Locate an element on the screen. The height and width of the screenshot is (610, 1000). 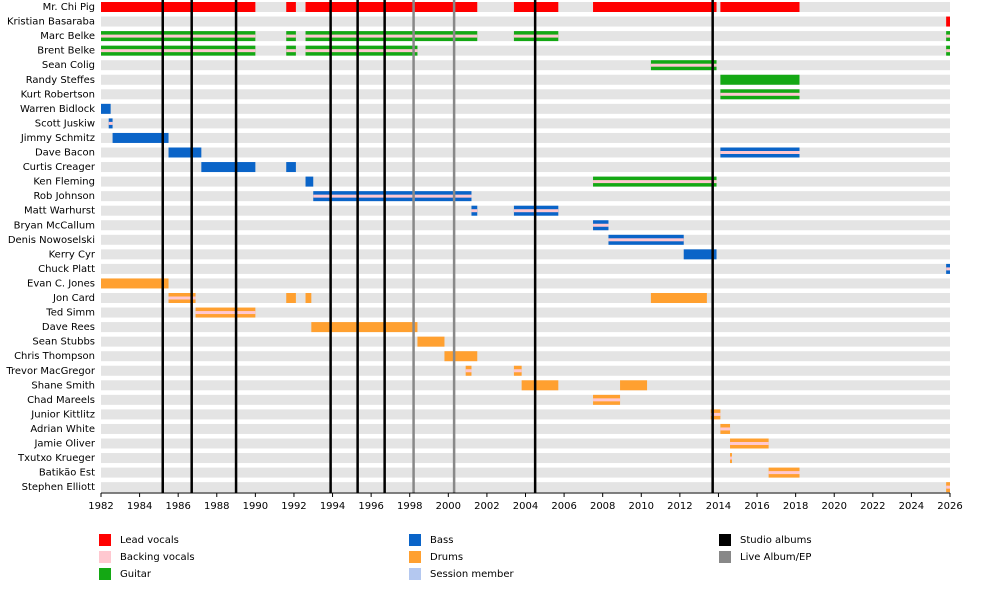
member-name: Kristian Basaraba is located at coordinates (51, 22).